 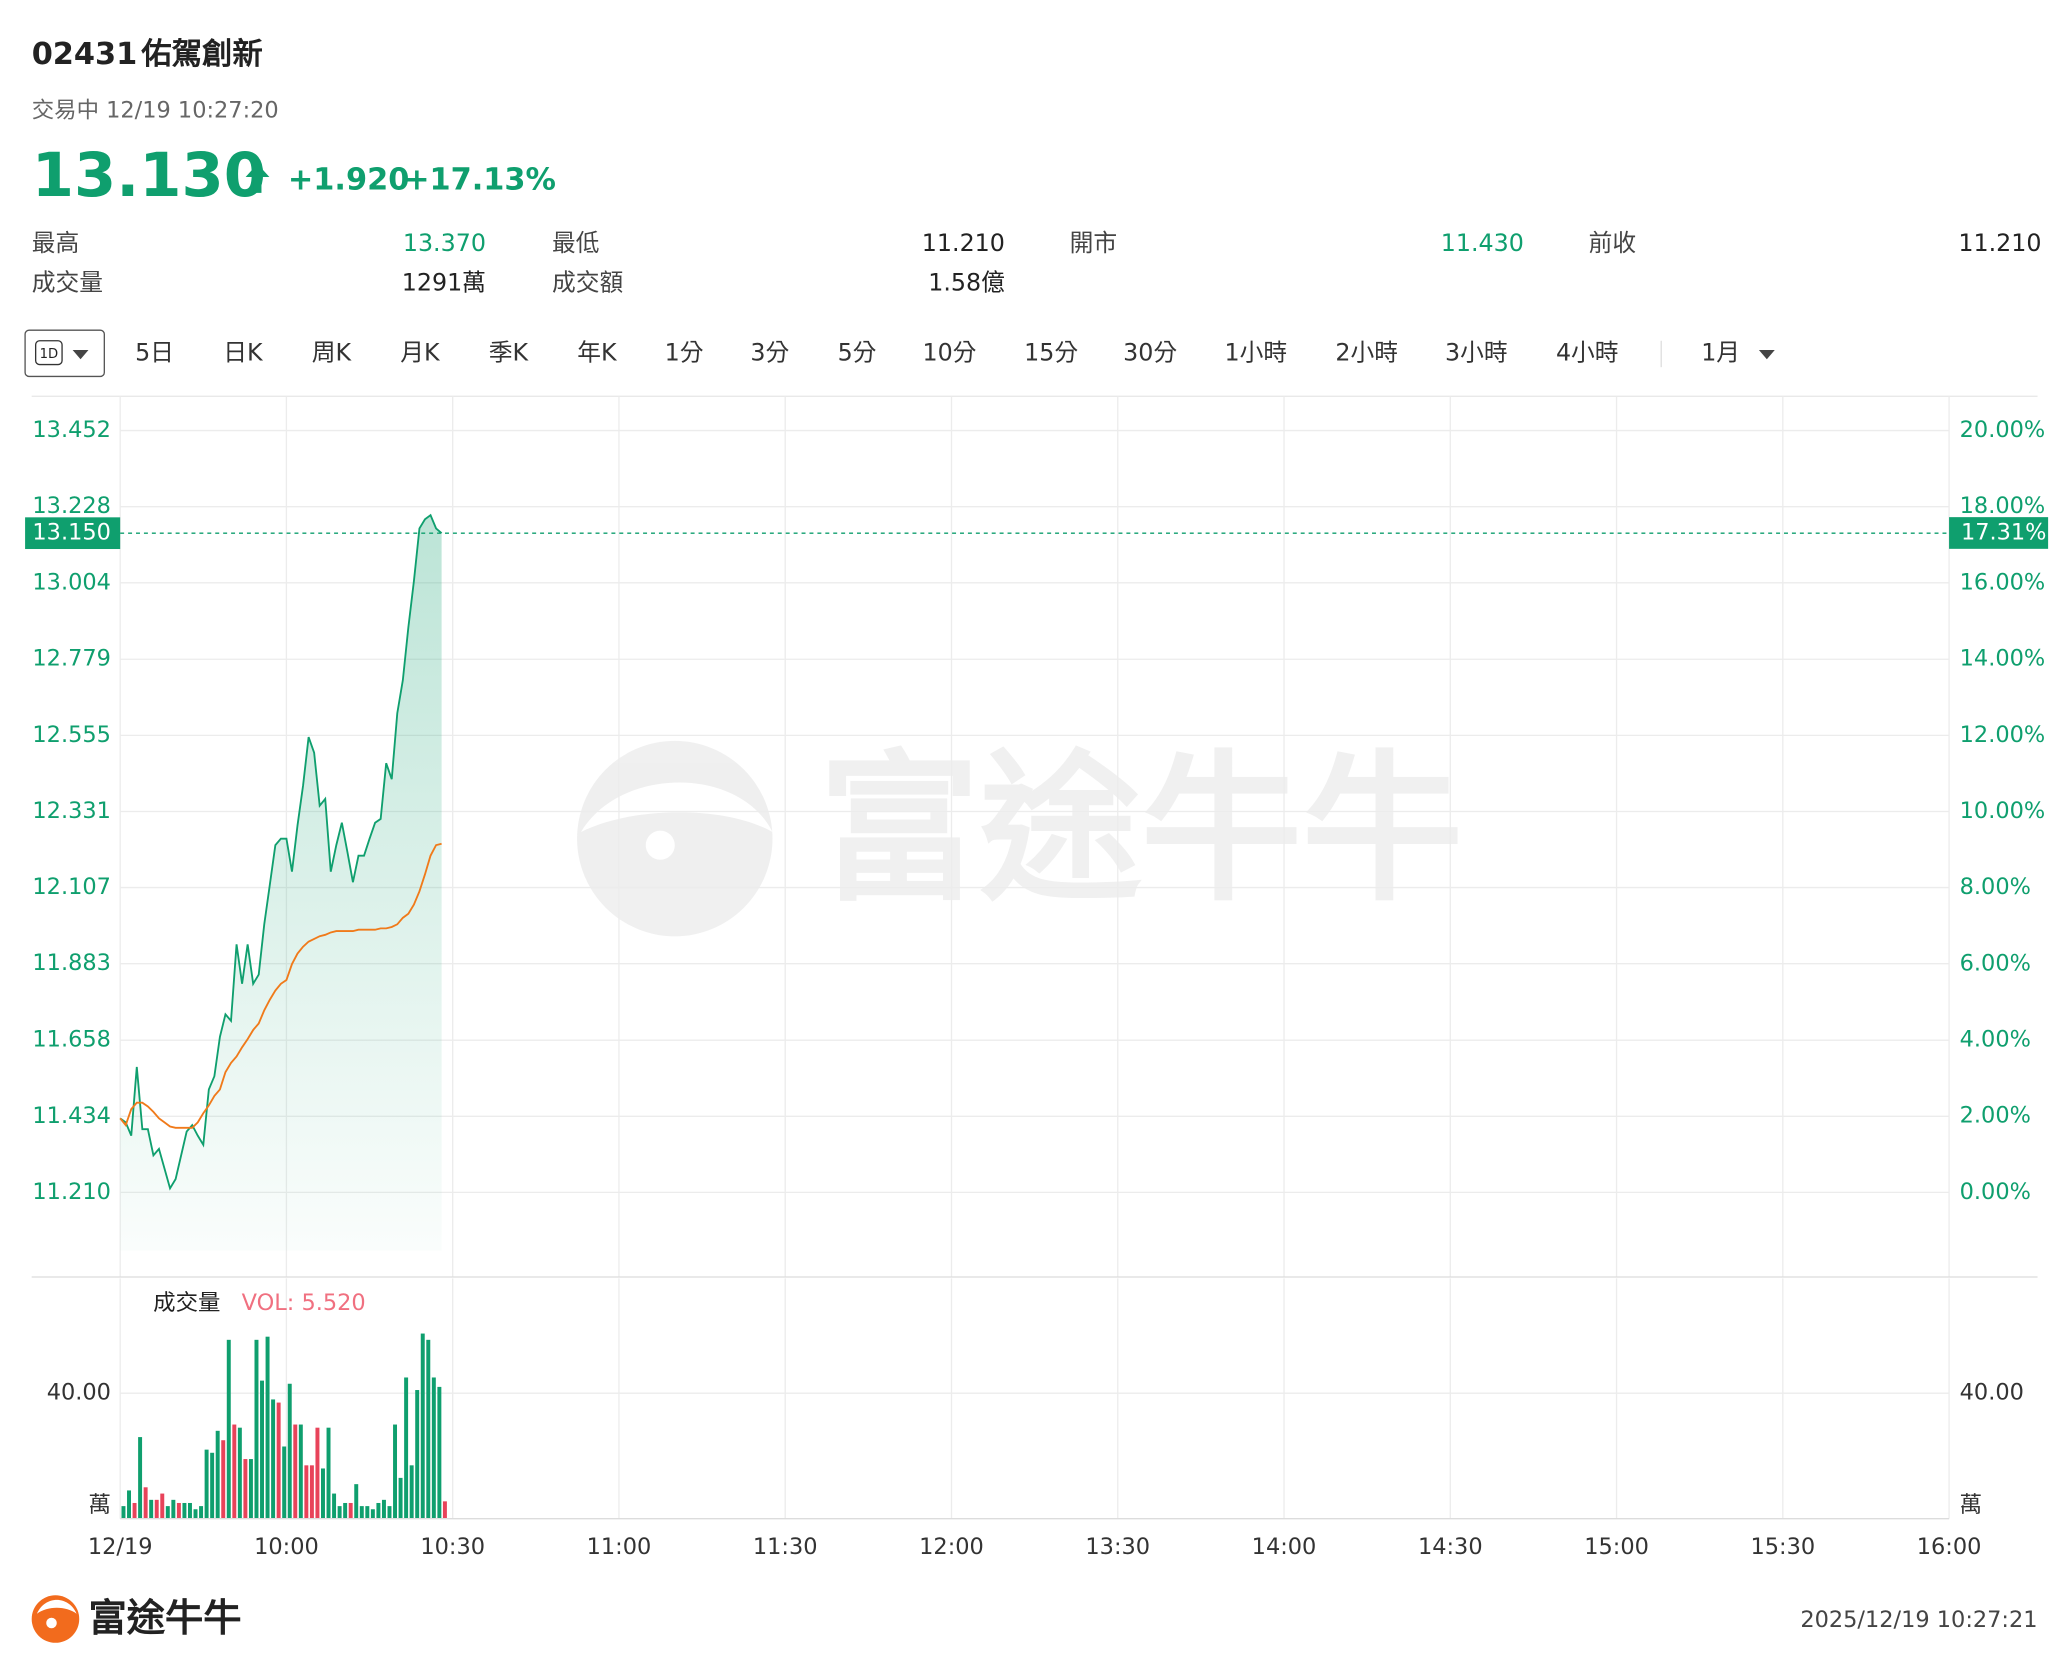 What do you see at coordinates (1720, 352) in the screenshot?
I see `tab: 1月` at bounding box center [1720, 352].